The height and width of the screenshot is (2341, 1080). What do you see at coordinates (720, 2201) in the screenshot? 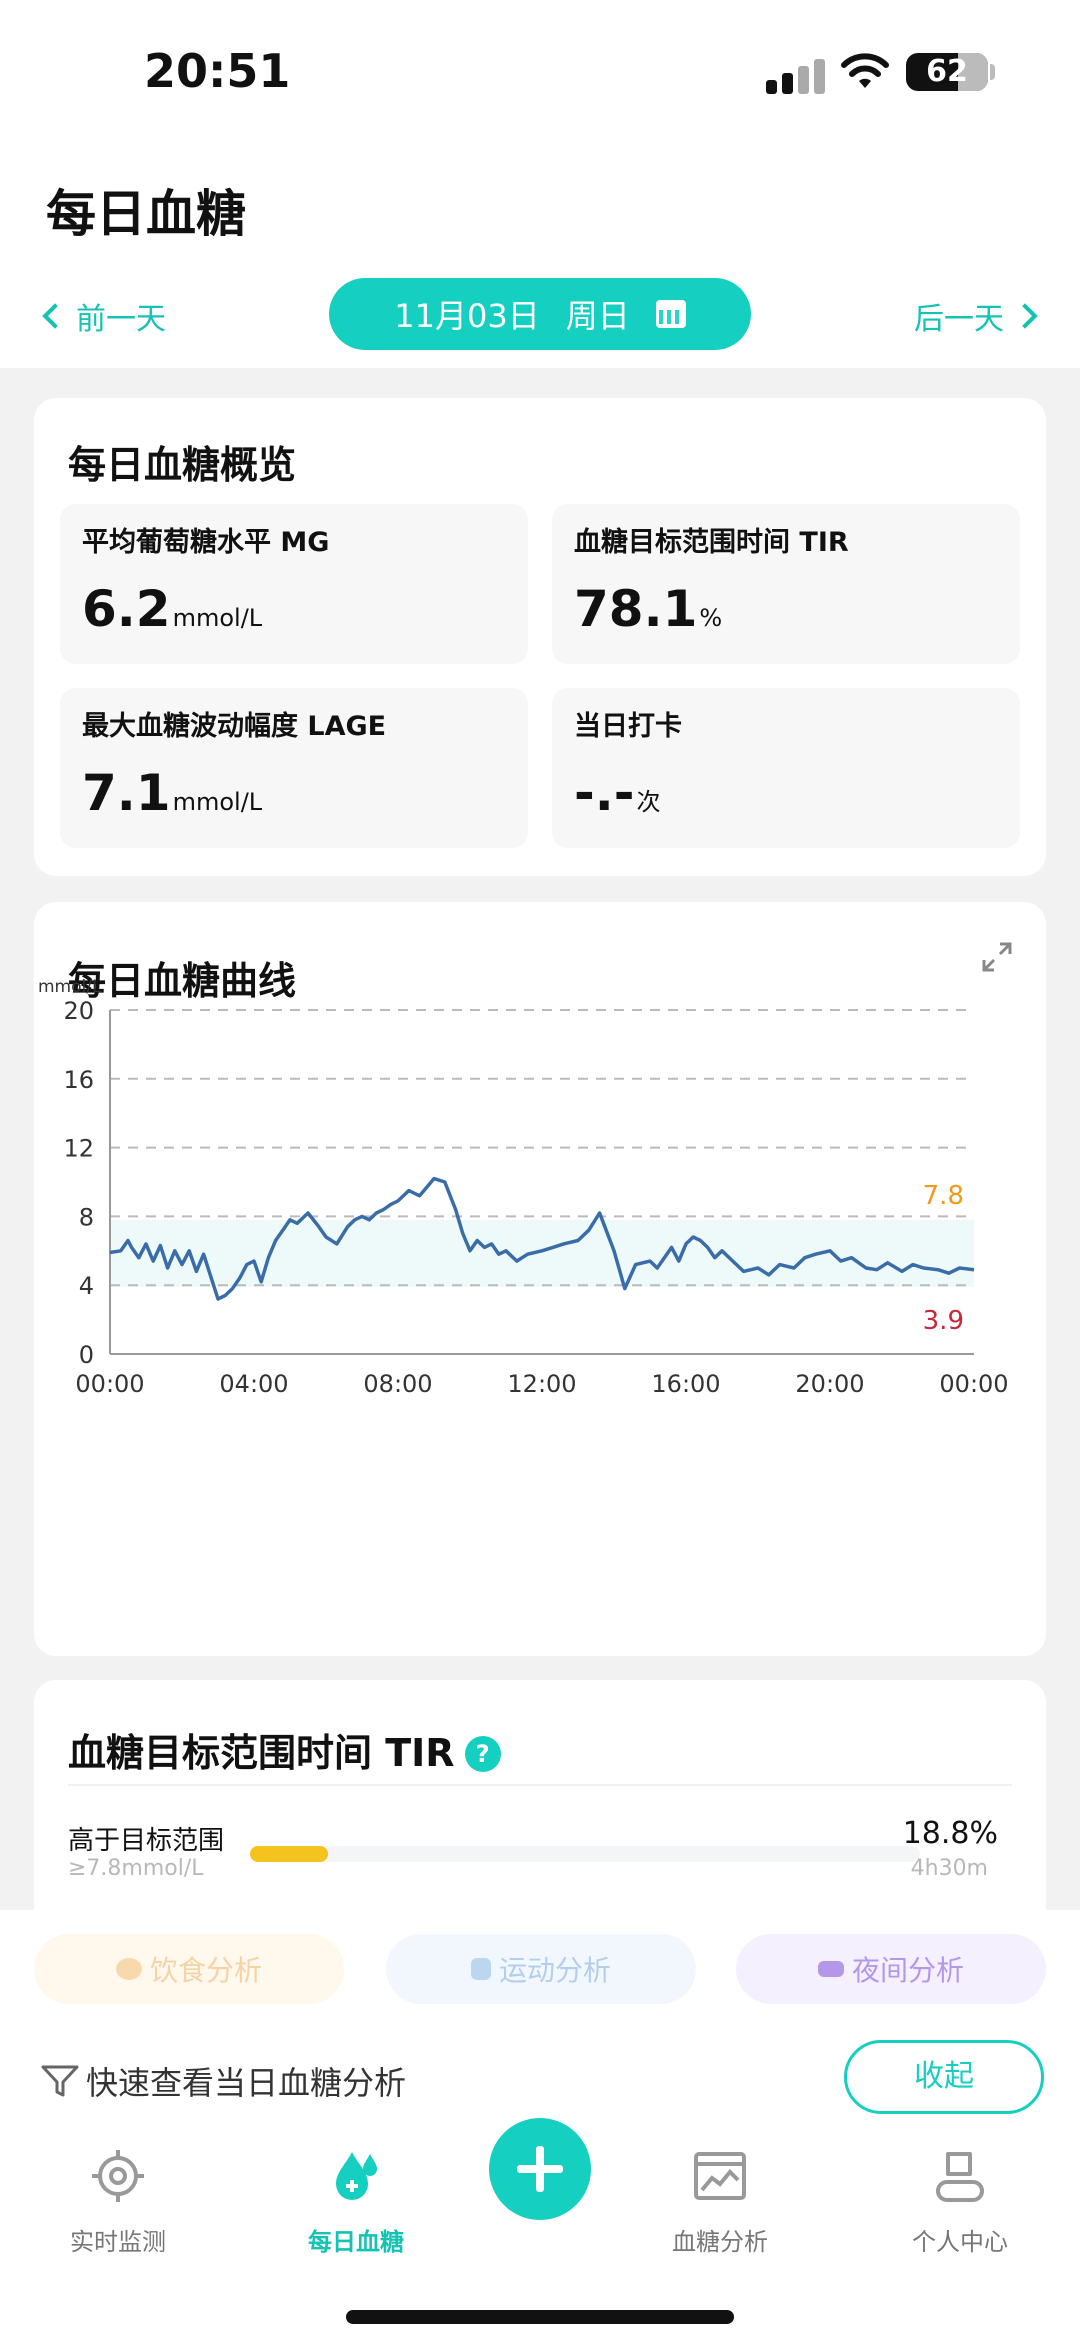
I see `tab-analysis: 血糖分析` at bounding box center [720, 2201].